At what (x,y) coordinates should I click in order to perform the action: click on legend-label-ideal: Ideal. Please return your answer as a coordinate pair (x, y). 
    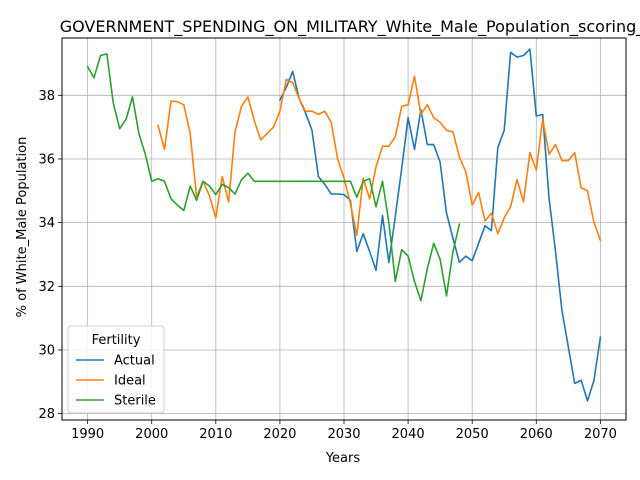
    Looking at the image, I should click on (130, 381).